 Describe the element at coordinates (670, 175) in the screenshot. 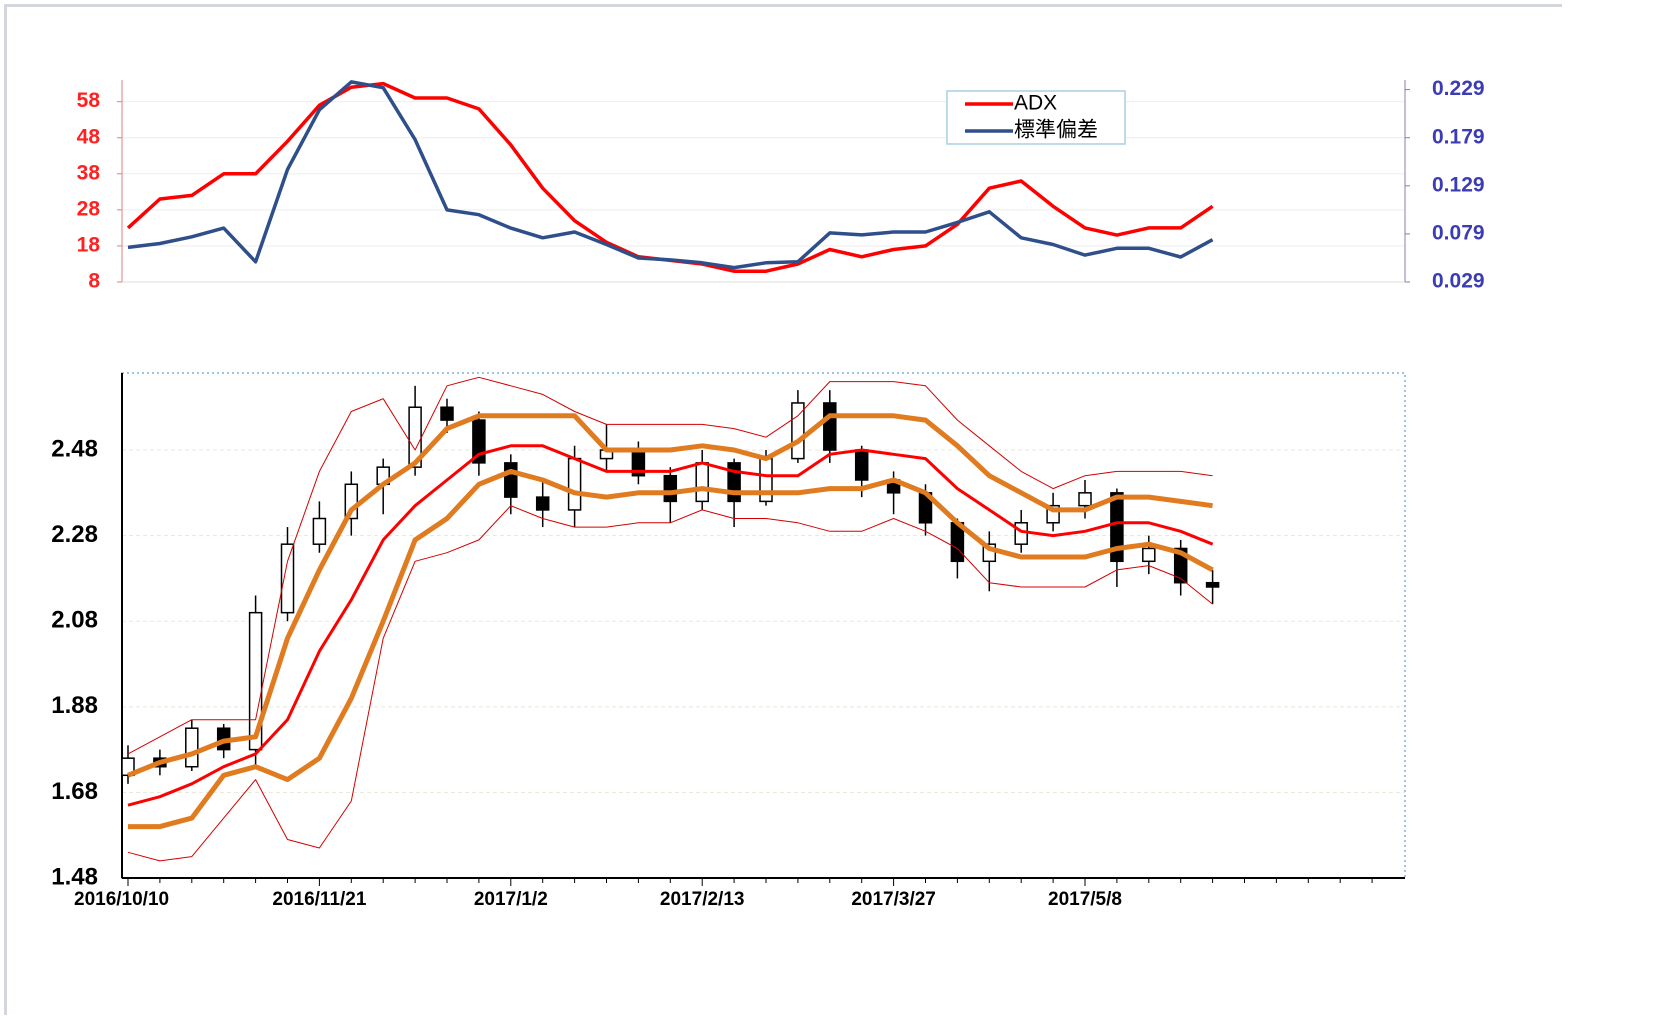

I see `series-line` at that location.